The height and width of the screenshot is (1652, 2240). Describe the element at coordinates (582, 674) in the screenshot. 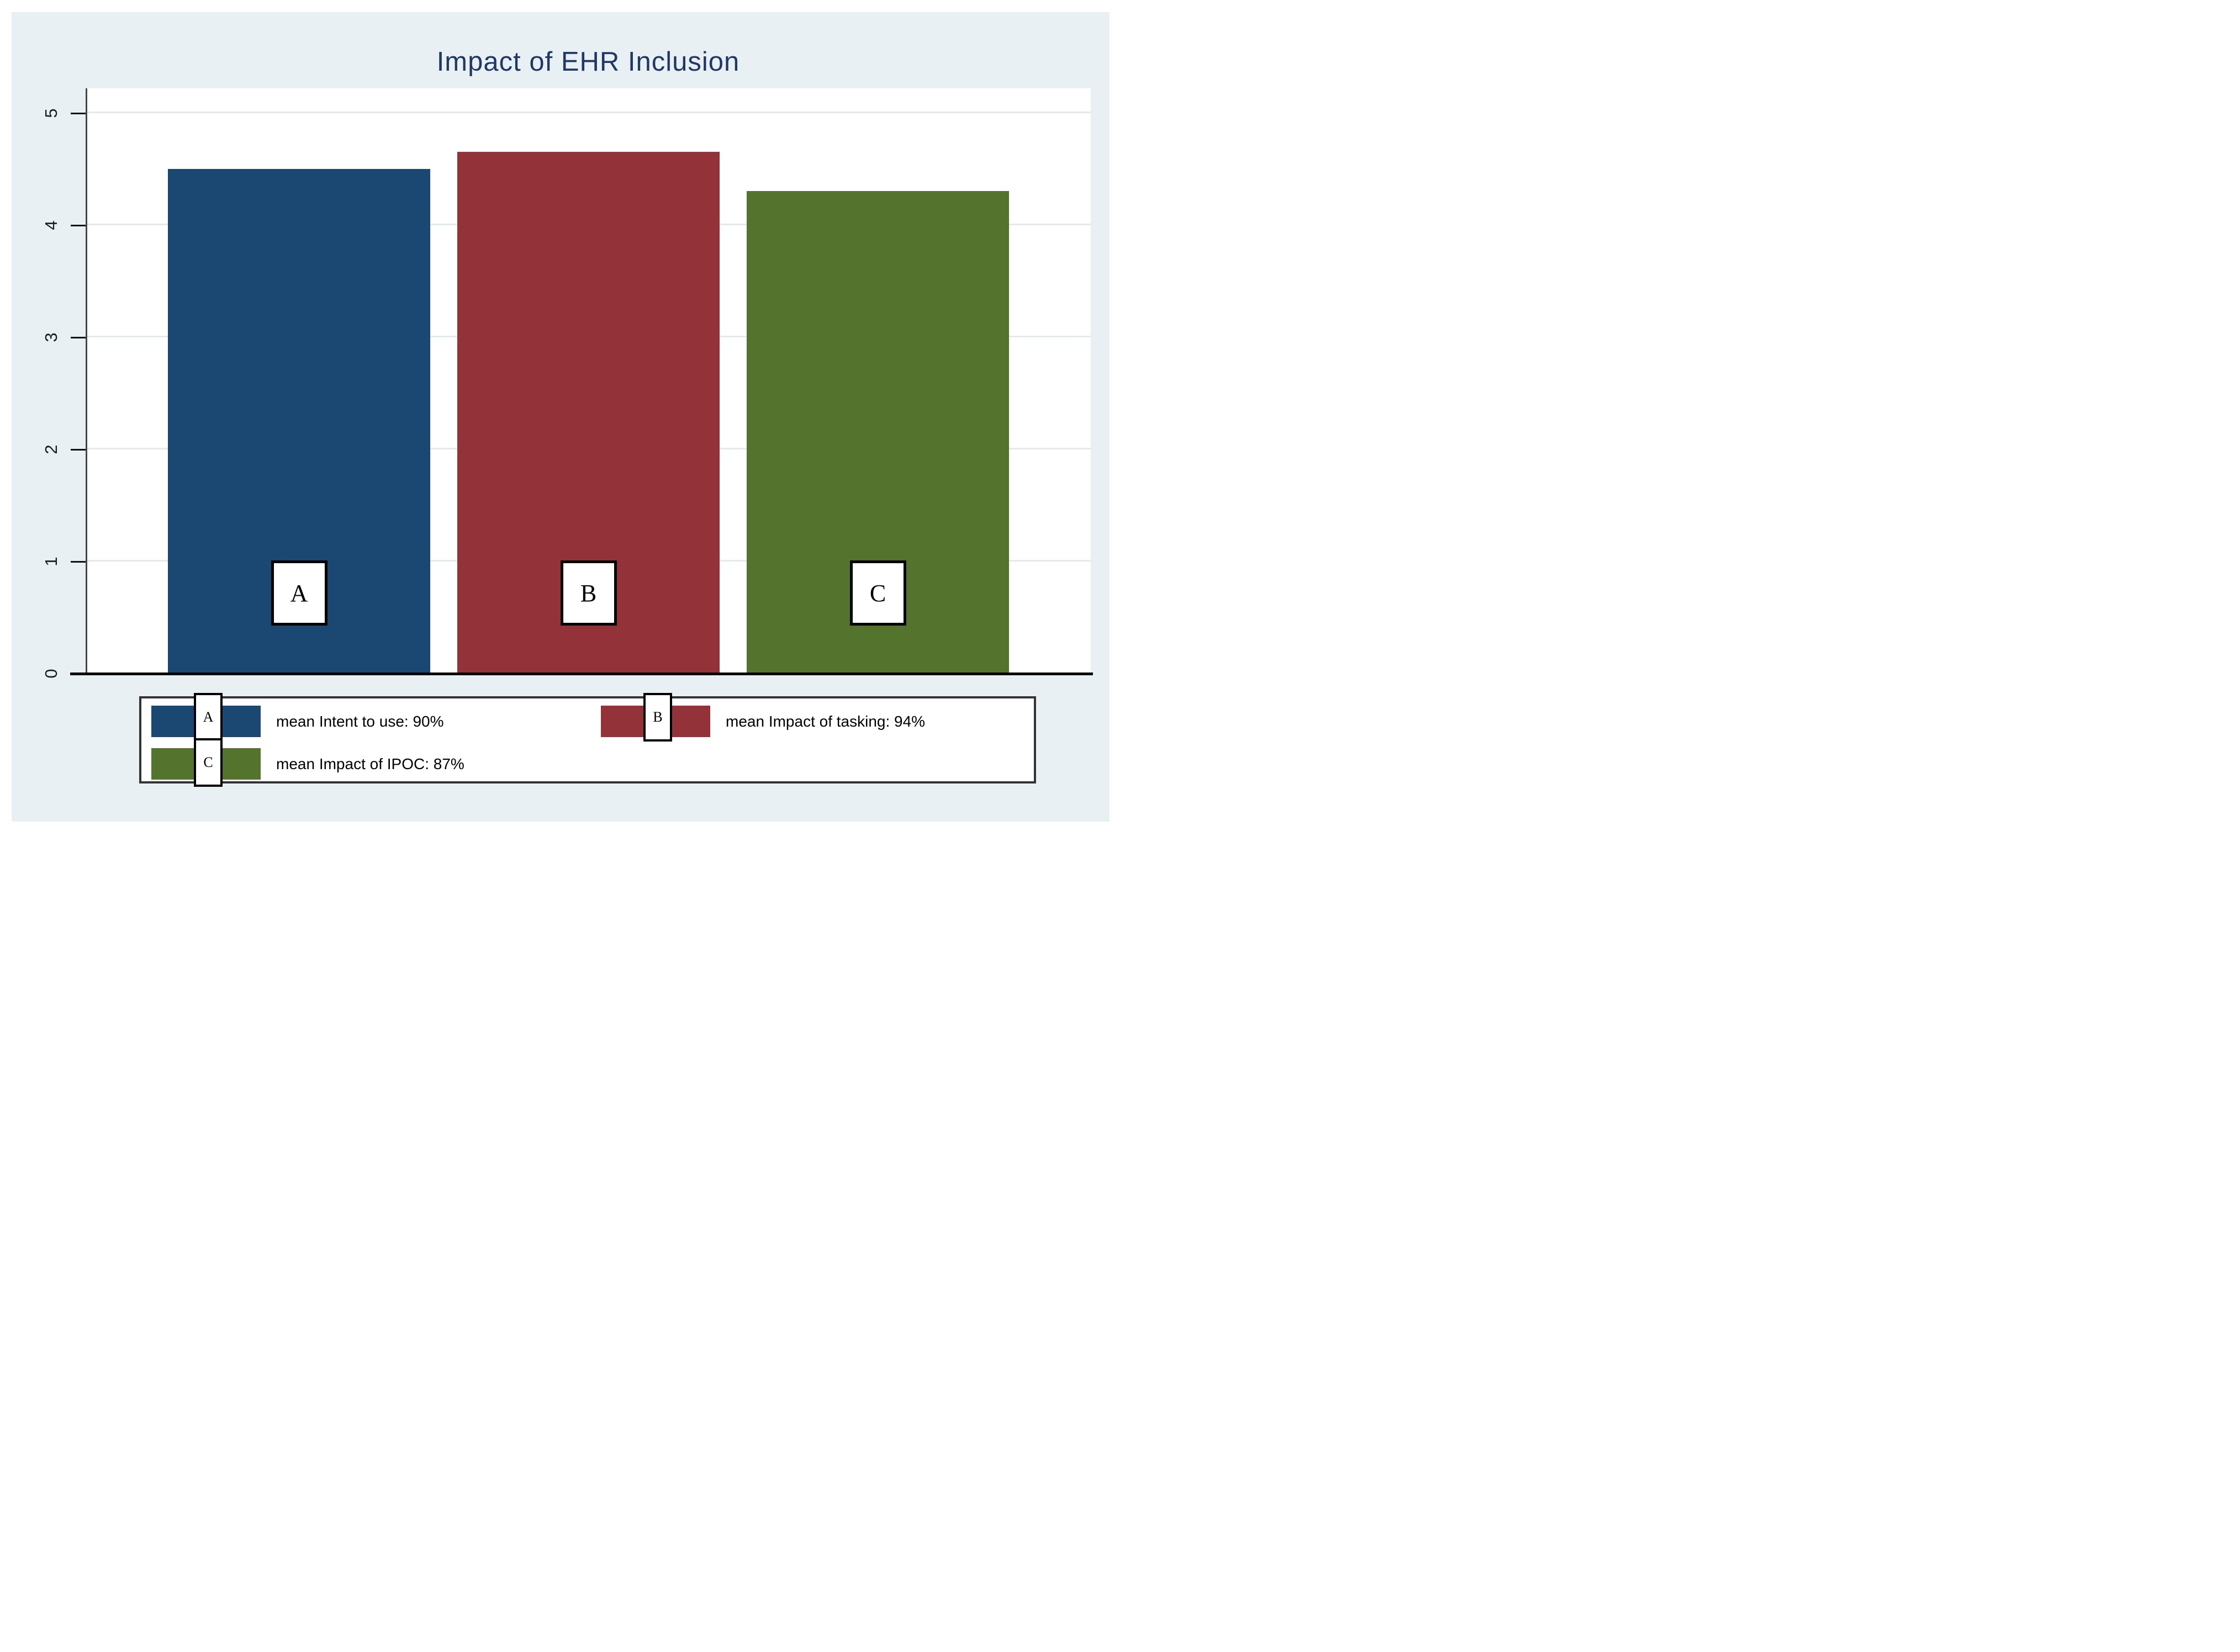

I see `x-axis-line` at that location.